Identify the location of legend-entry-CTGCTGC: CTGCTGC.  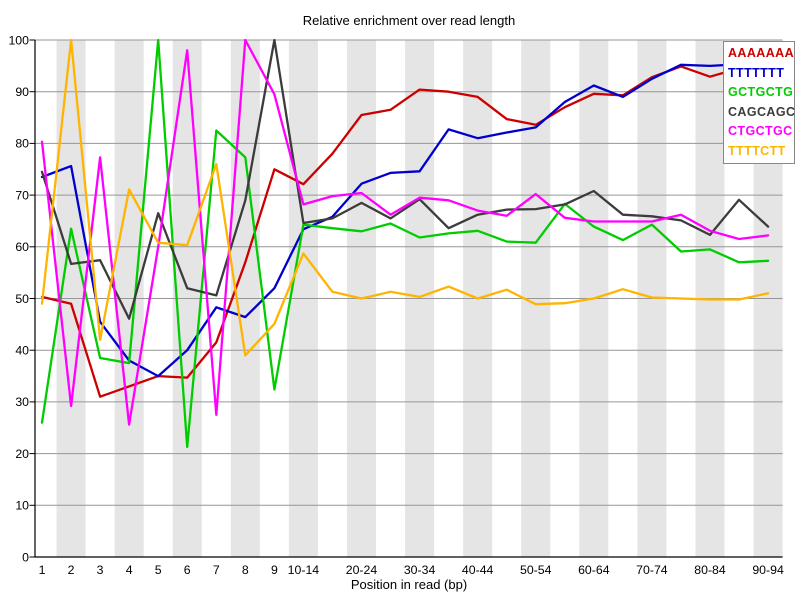
(760, 131).